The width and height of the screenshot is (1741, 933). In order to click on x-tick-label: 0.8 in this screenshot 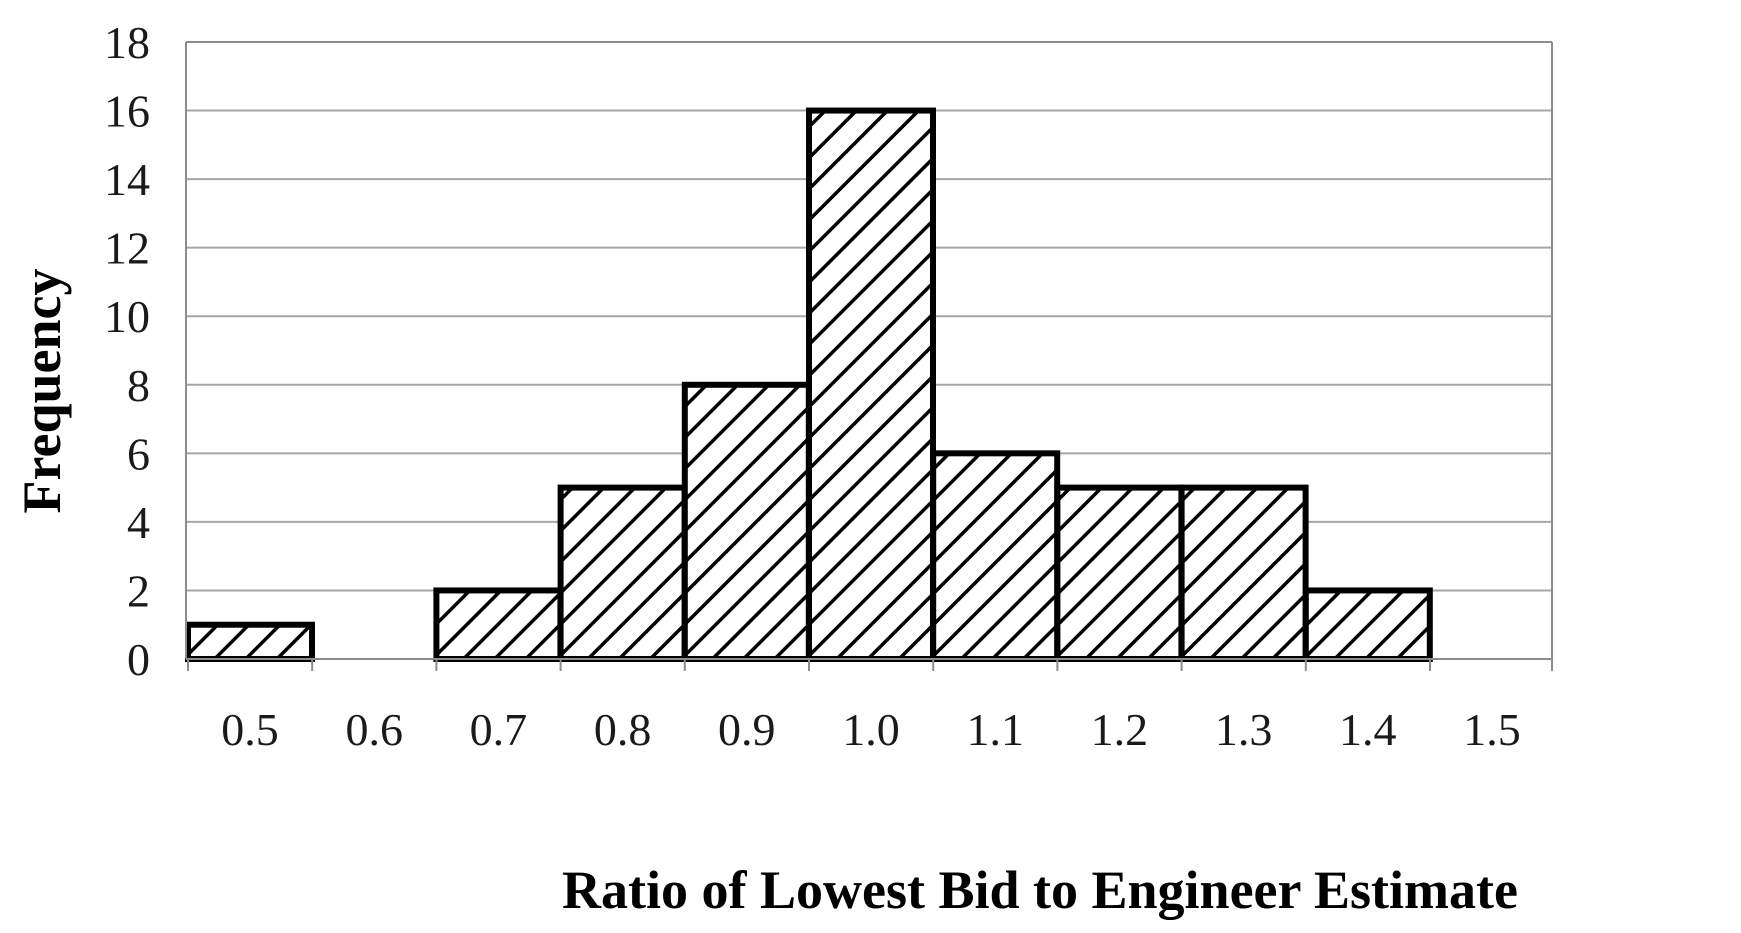, I will do `click(623, 729)`.